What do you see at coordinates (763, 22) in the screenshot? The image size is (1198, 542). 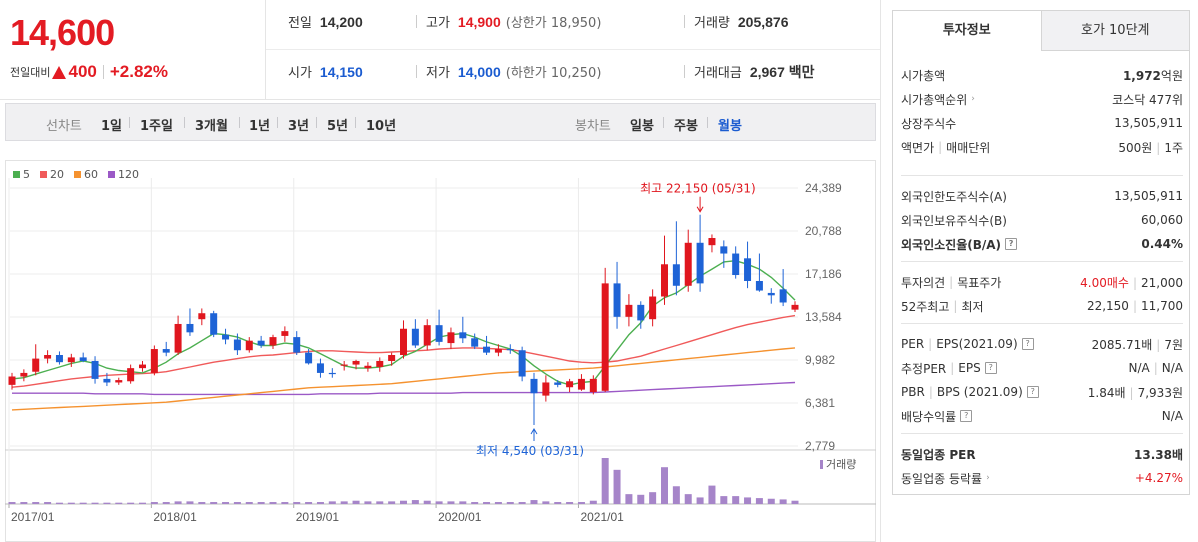 I see `stat-value: 205,876` at bounding box center [763, 22].